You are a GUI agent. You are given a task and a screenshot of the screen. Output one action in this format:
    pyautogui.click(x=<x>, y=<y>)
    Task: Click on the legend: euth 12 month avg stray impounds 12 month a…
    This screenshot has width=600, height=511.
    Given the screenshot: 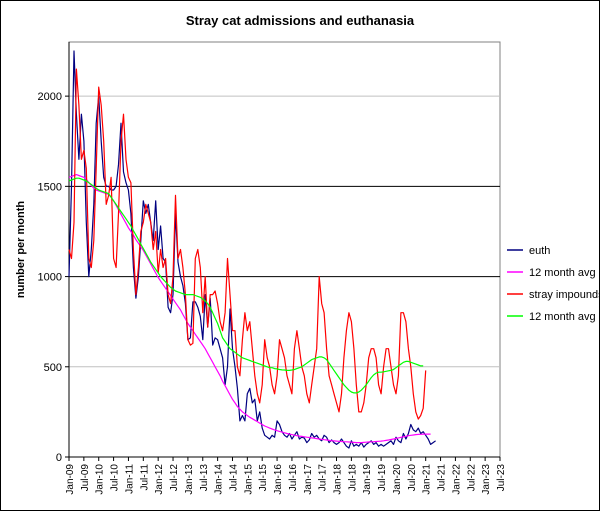 What is the action you would take?
    pyautogui.click(x=553, y=284)
    